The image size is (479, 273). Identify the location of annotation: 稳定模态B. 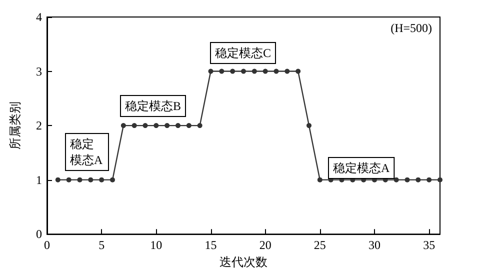
(153, 106).